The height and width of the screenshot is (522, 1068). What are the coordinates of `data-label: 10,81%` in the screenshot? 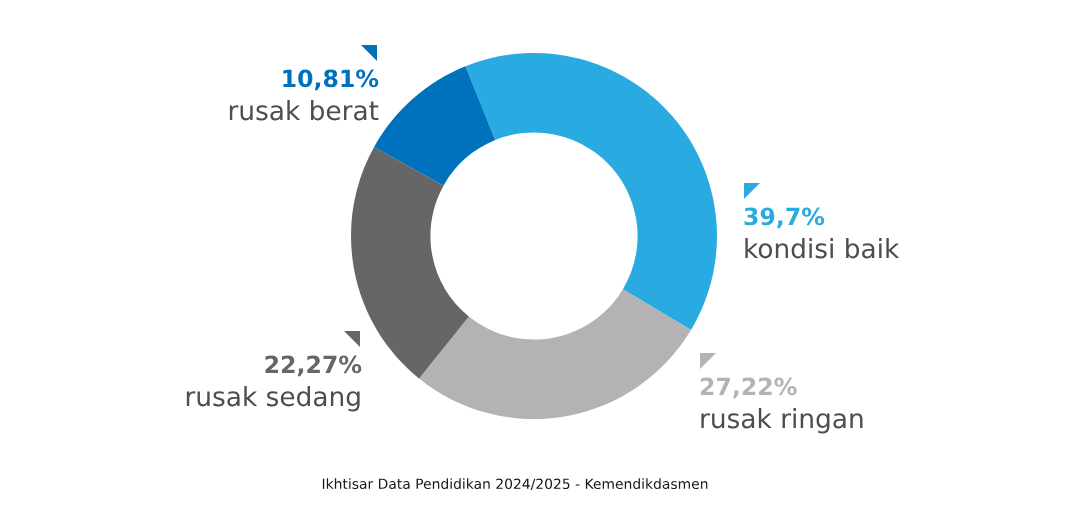 It's located at (331, 80).